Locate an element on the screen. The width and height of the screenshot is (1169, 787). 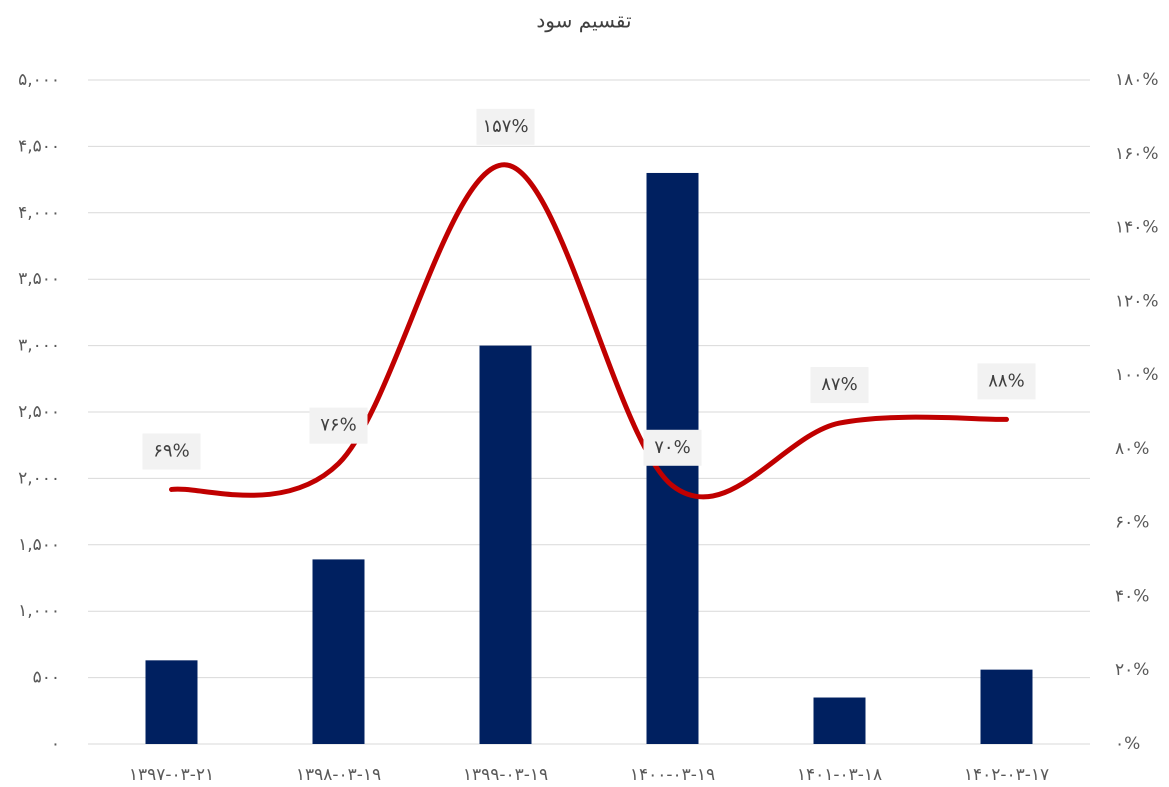
y-tick-label: ۳,۰۰۰ is located at coordinates (39, 346).